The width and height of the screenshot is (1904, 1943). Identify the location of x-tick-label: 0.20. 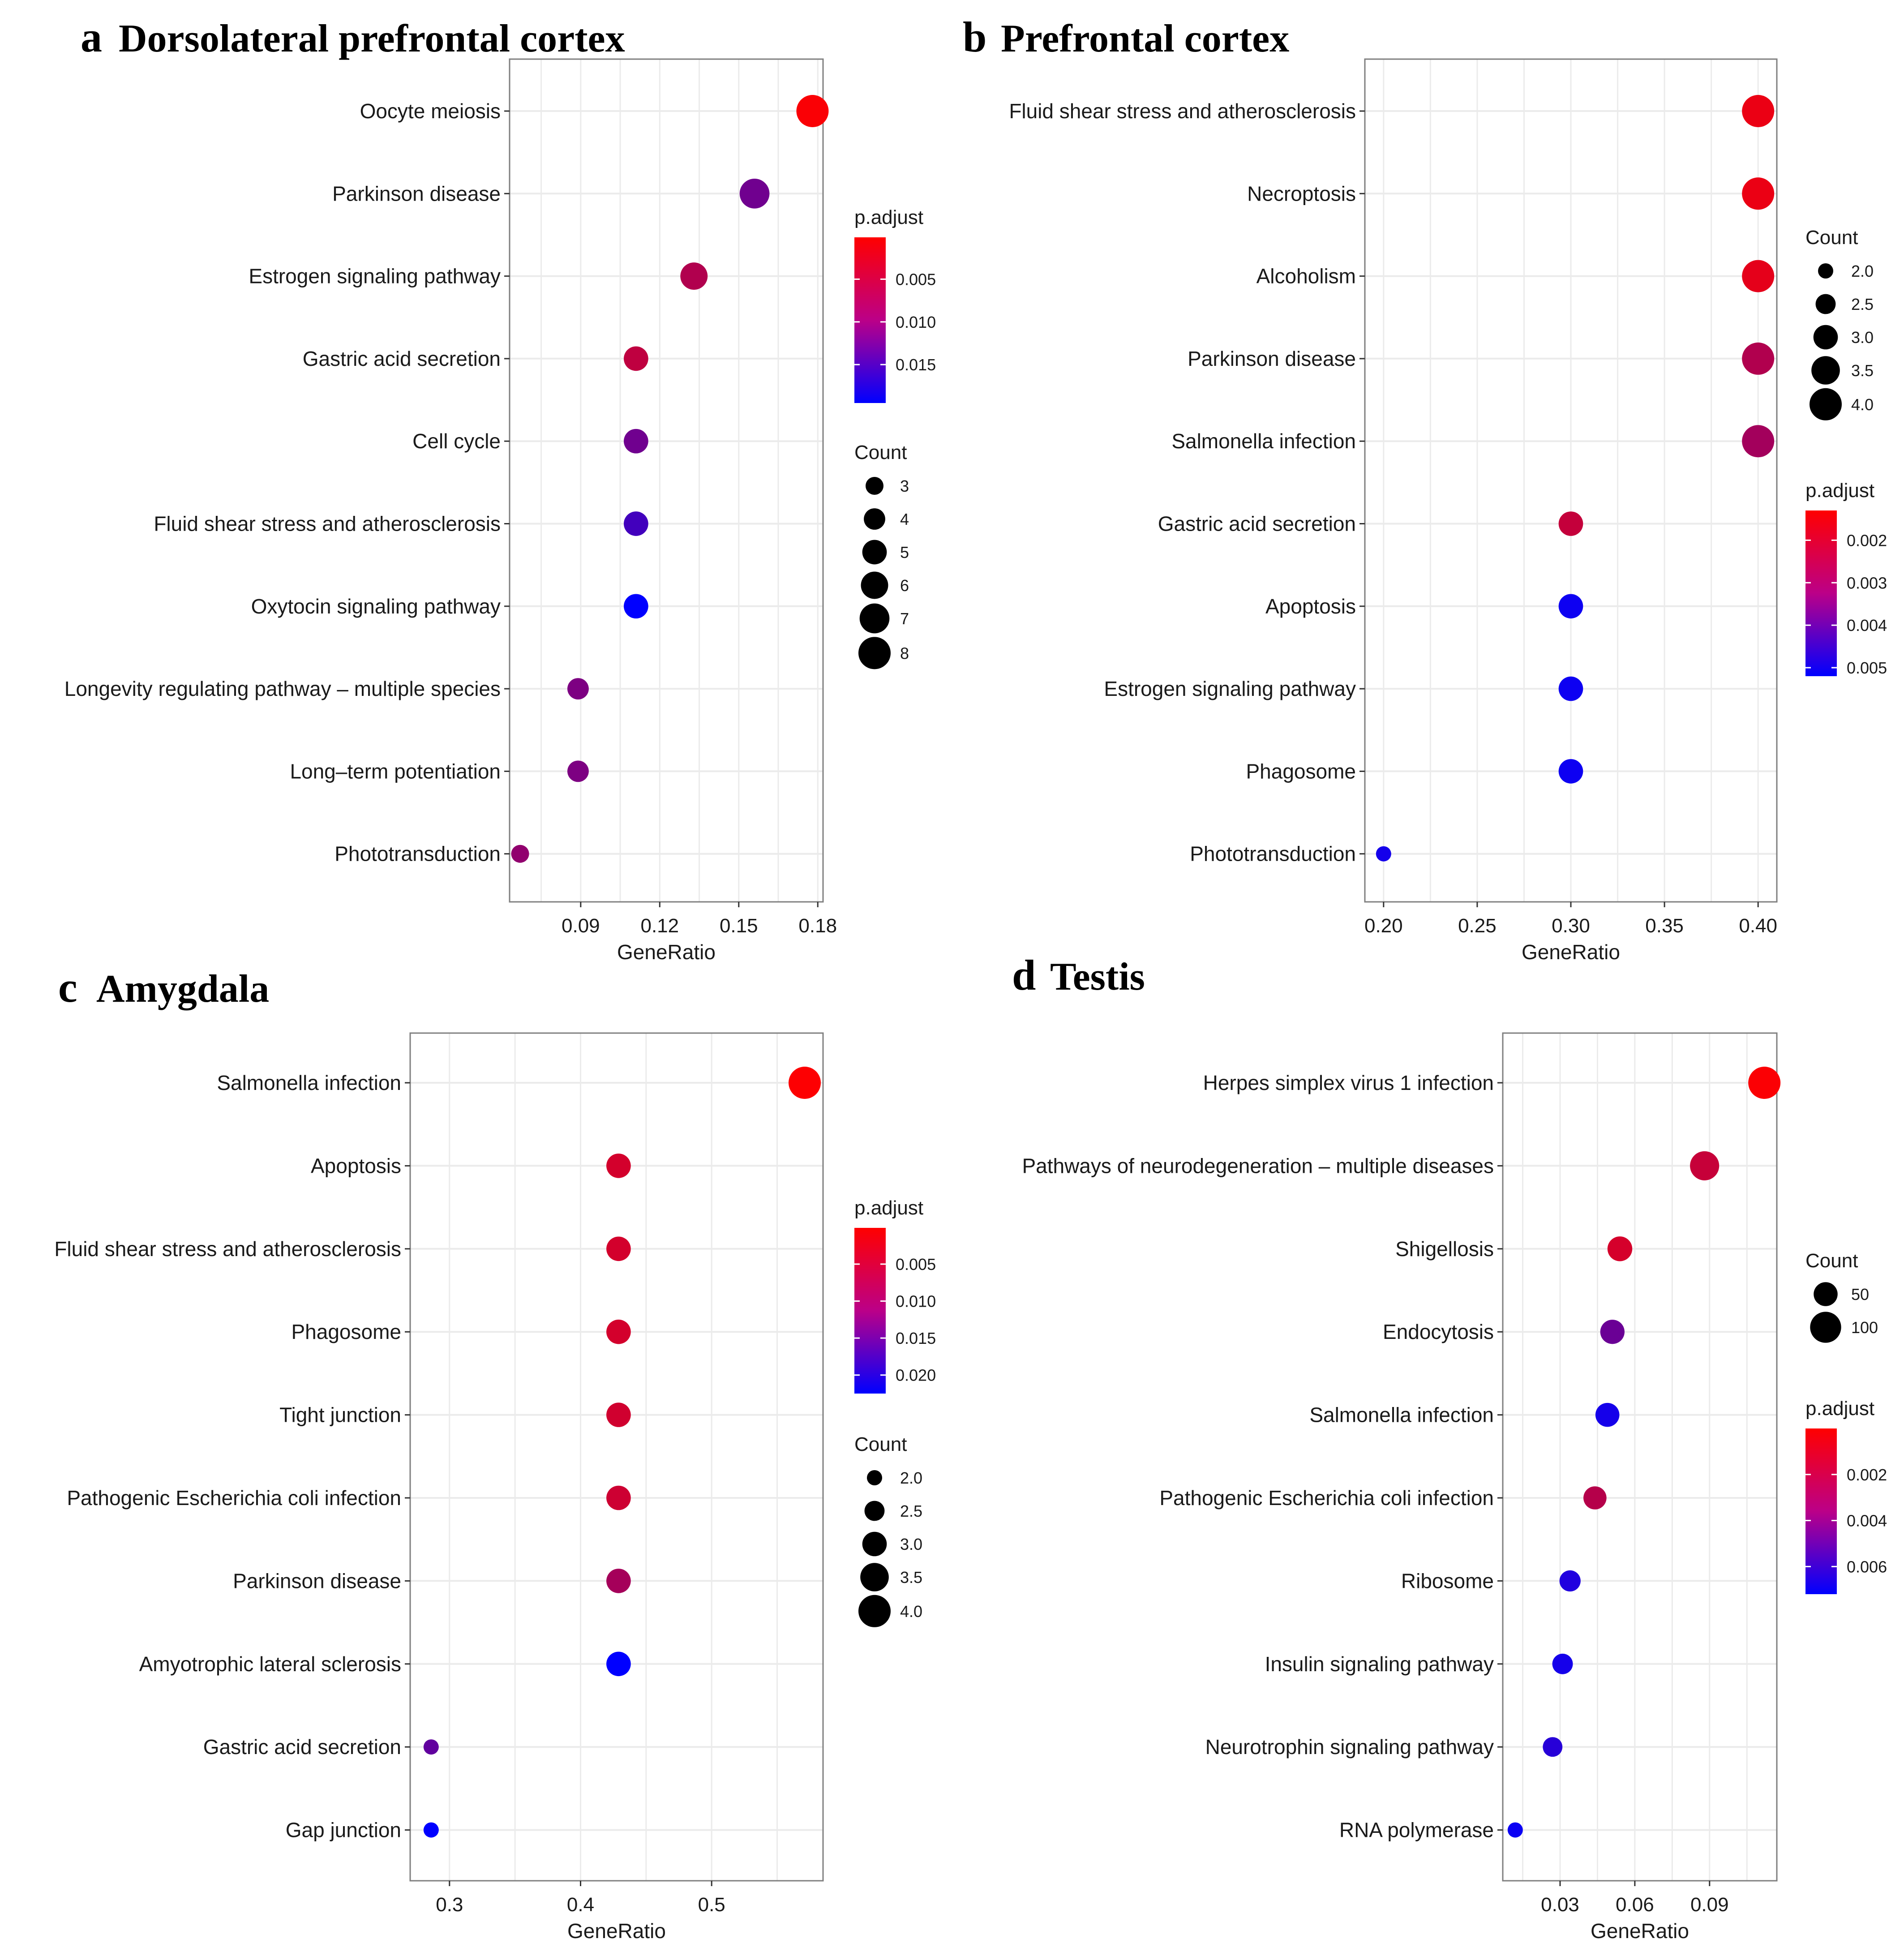
(1384, 926).